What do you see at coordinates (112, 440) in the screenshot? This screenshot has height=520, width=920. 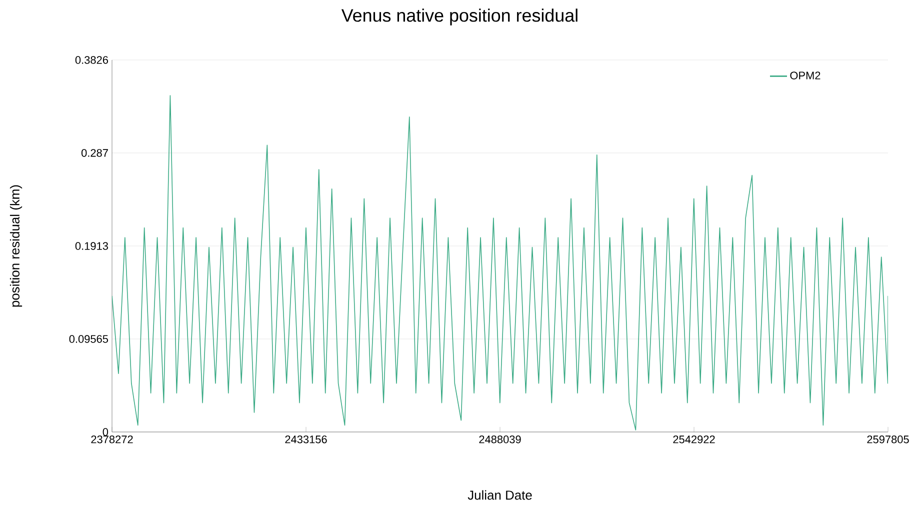 I see `x-tick-label: 2378272` at bounding box center [112, 440].